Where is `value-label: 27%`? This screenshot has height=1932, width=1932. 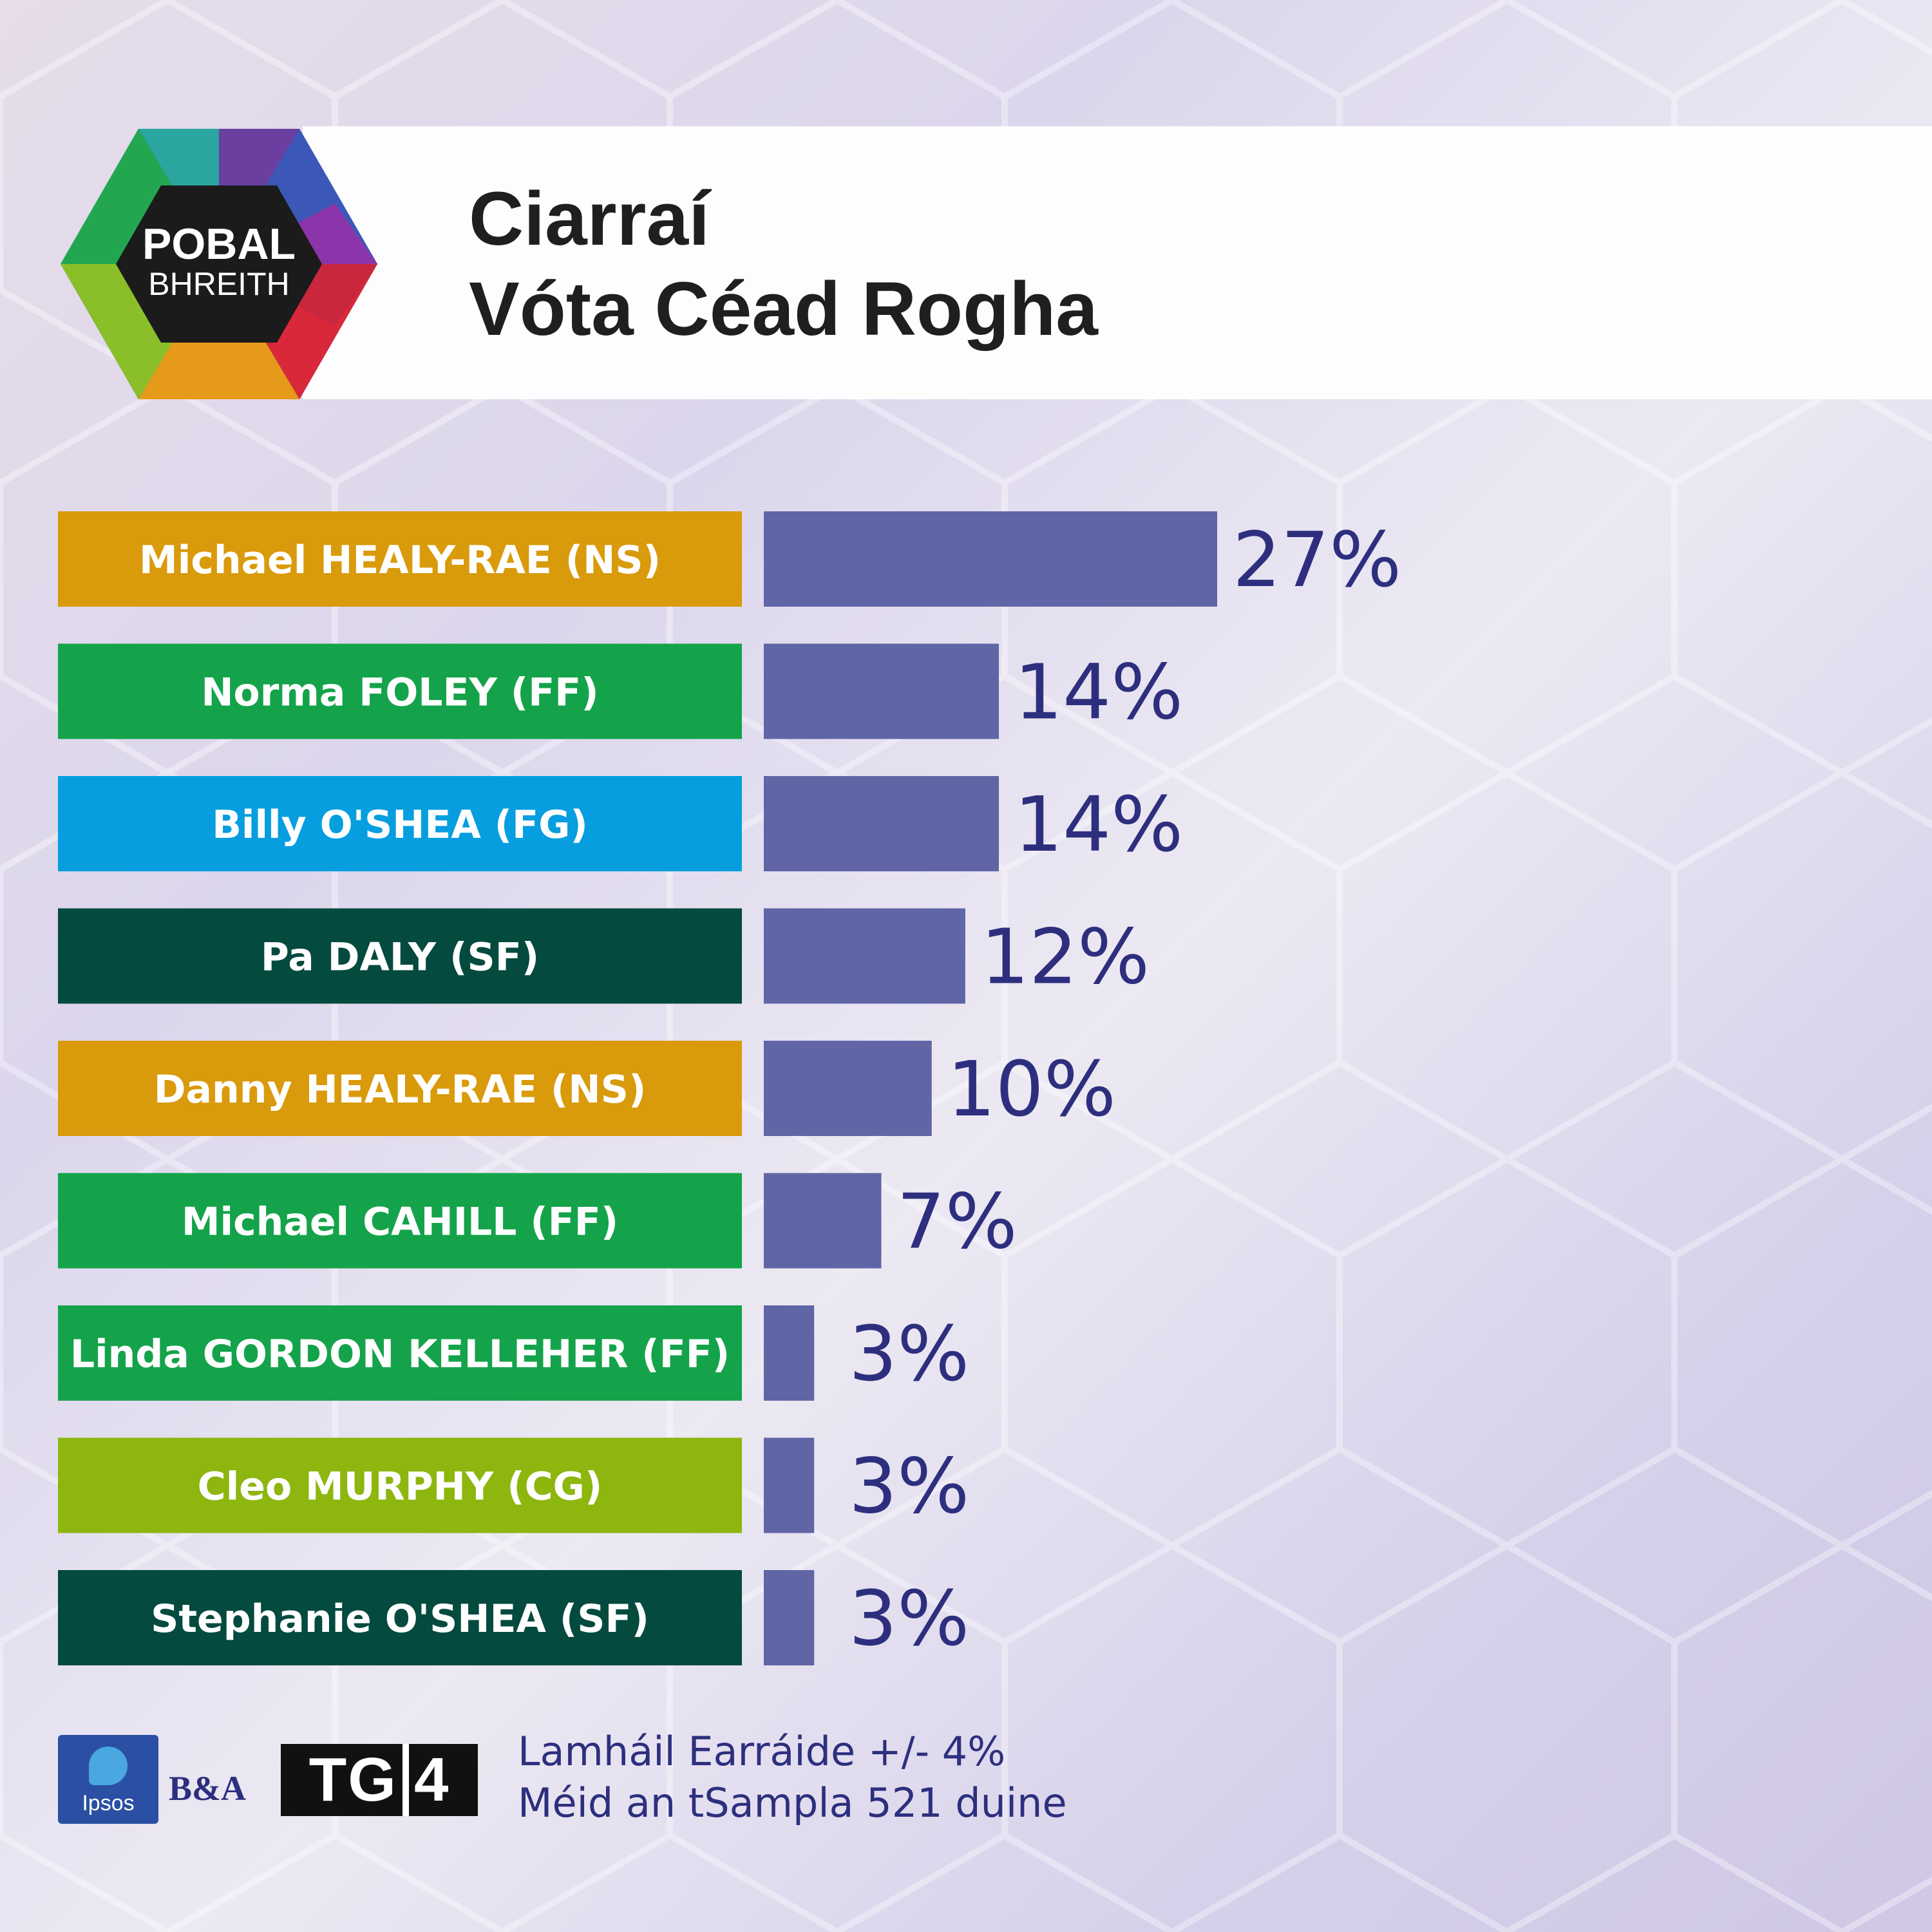
value-label: 27% is located at coordinates (1317, 559).